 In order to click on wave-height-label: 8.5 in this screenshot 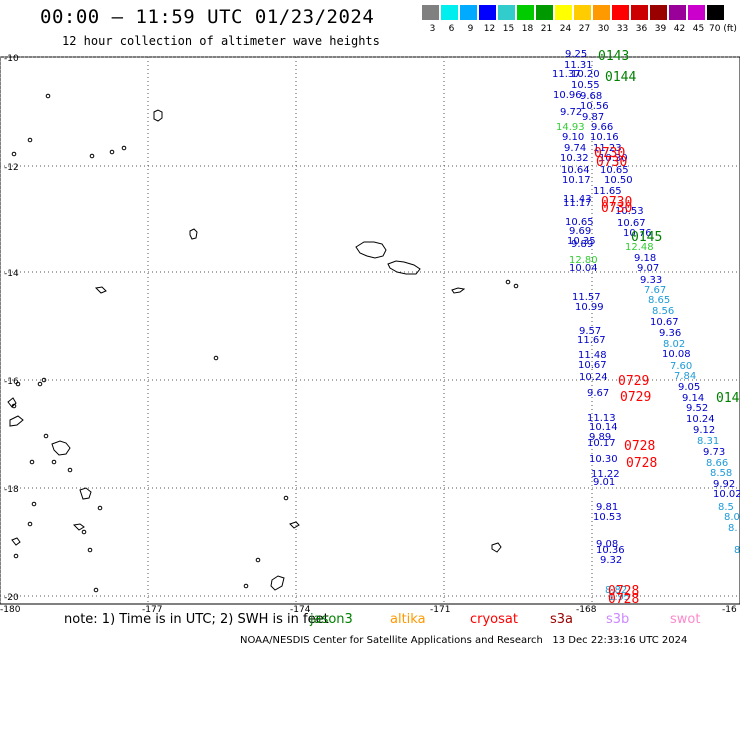, I will do `click(726, 507)`.